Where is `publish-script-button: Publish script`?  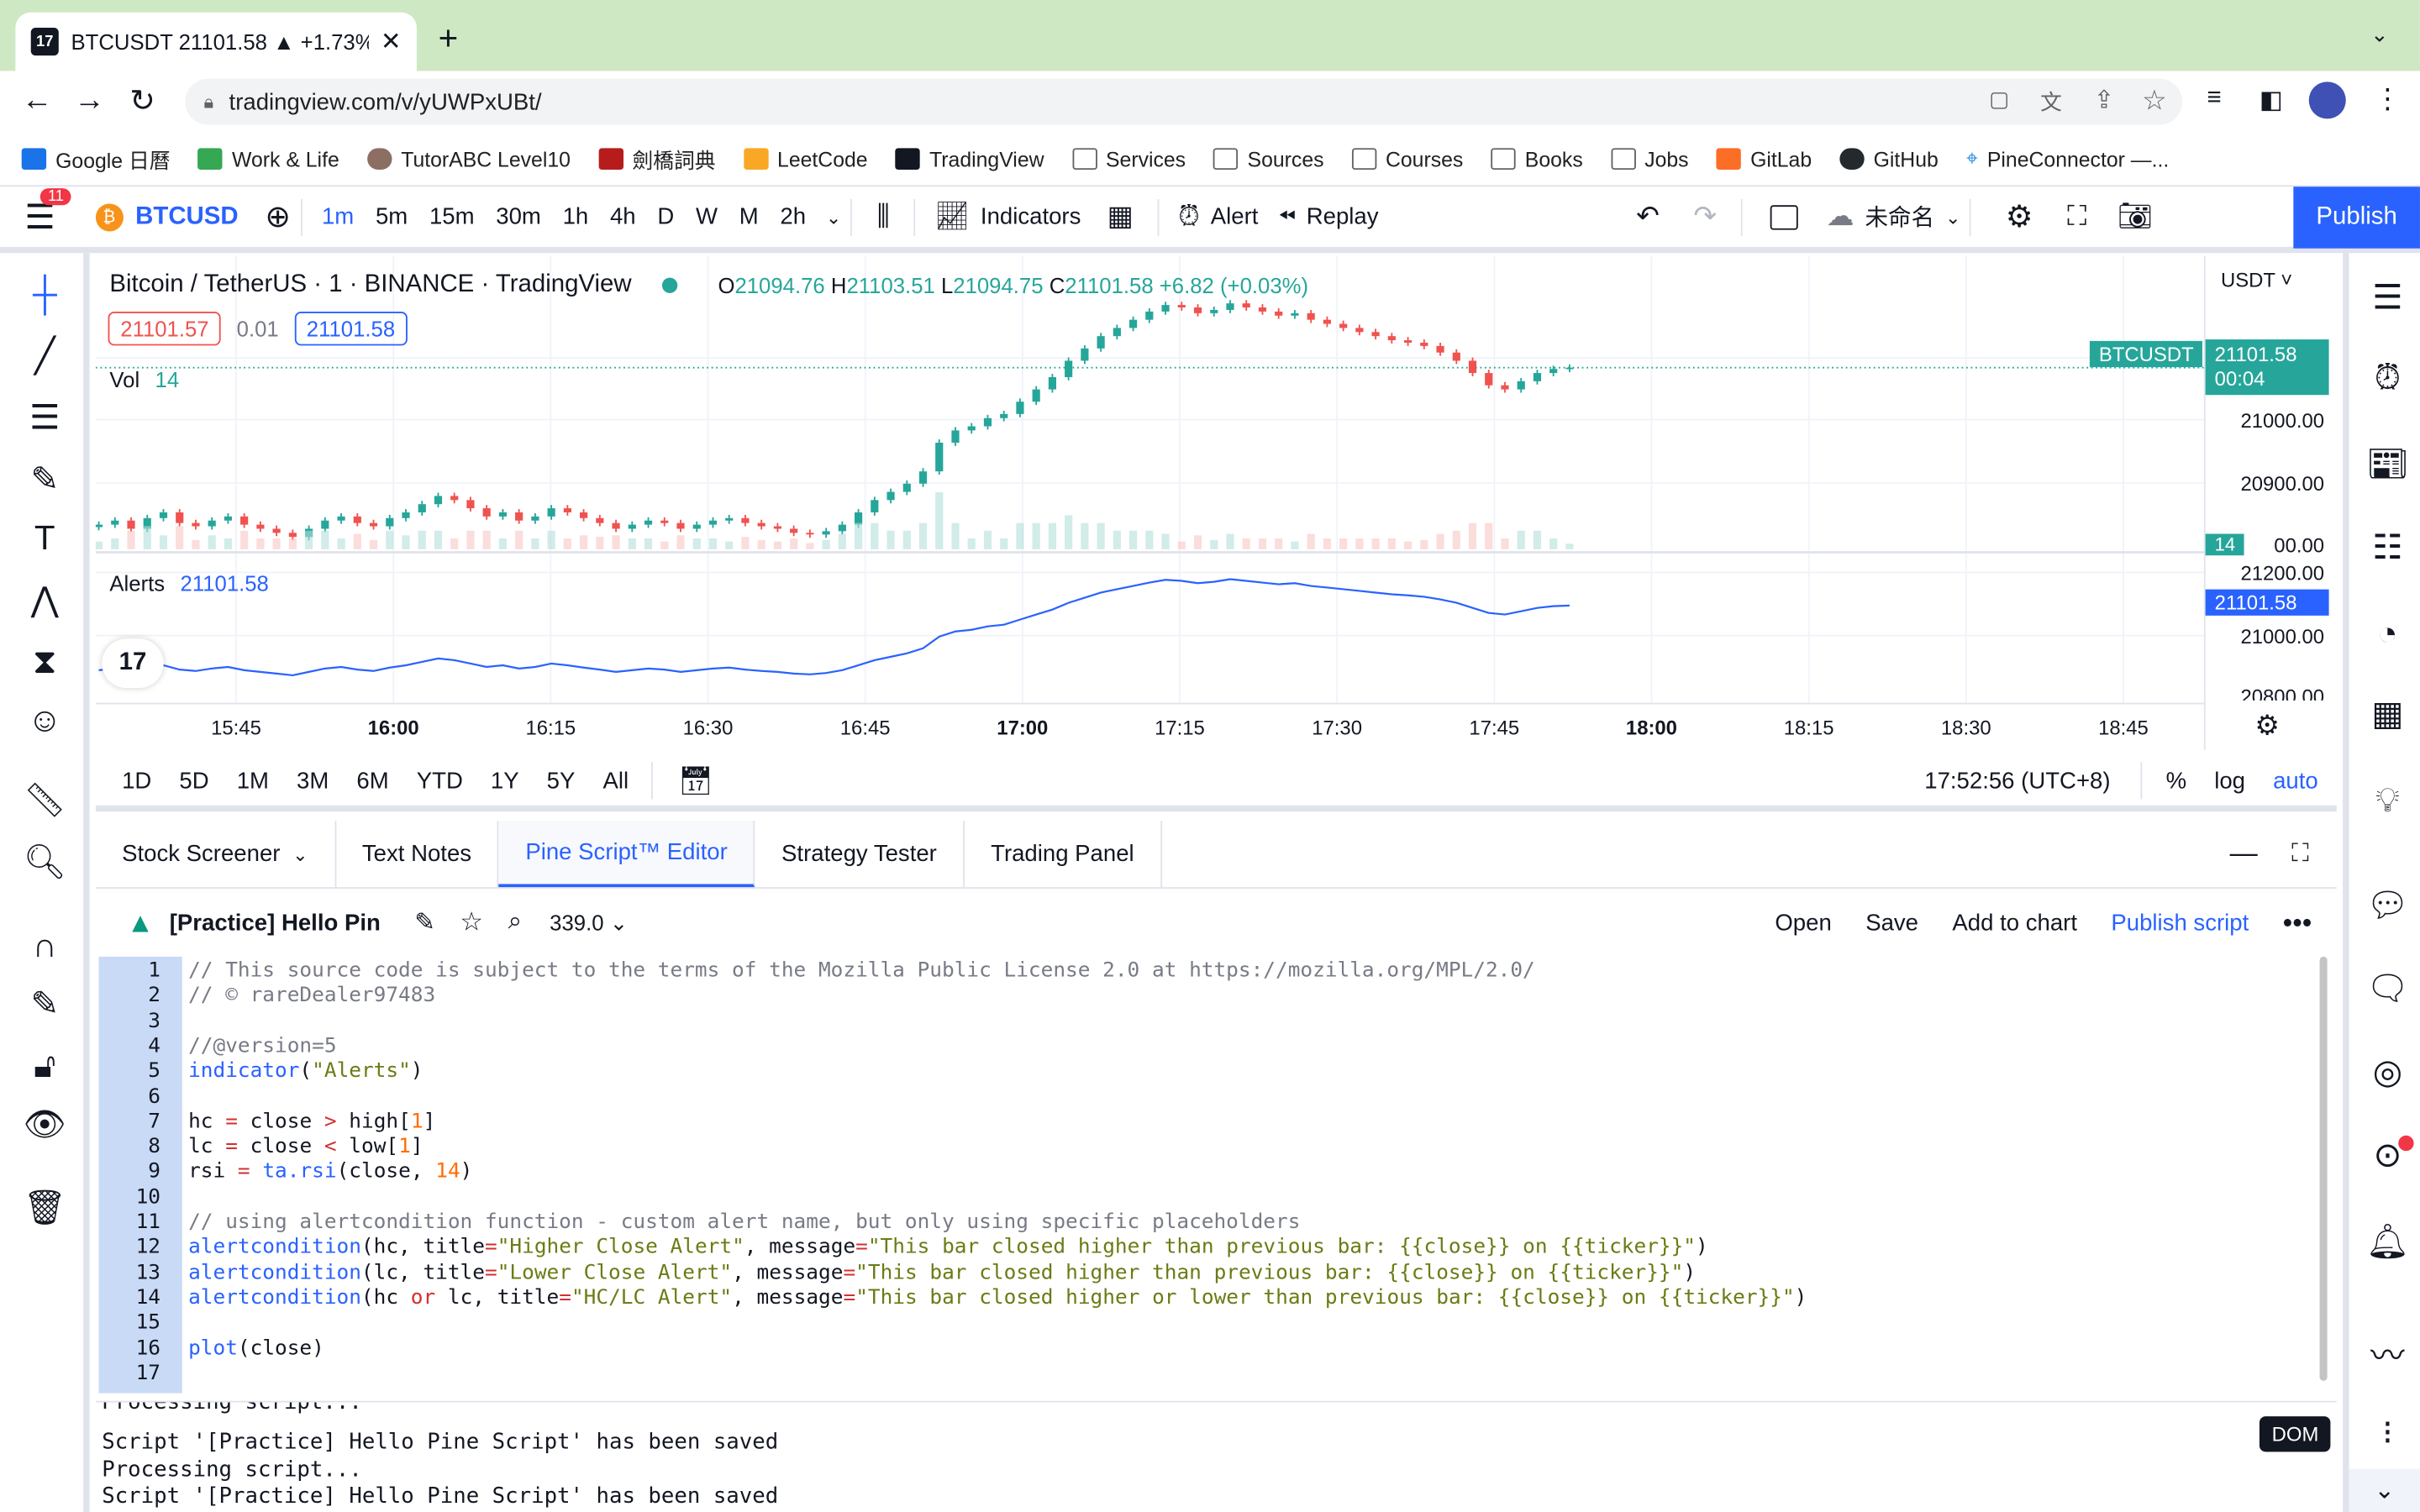
publish-script-button: Publish script is located at coordinates (2180, 922).